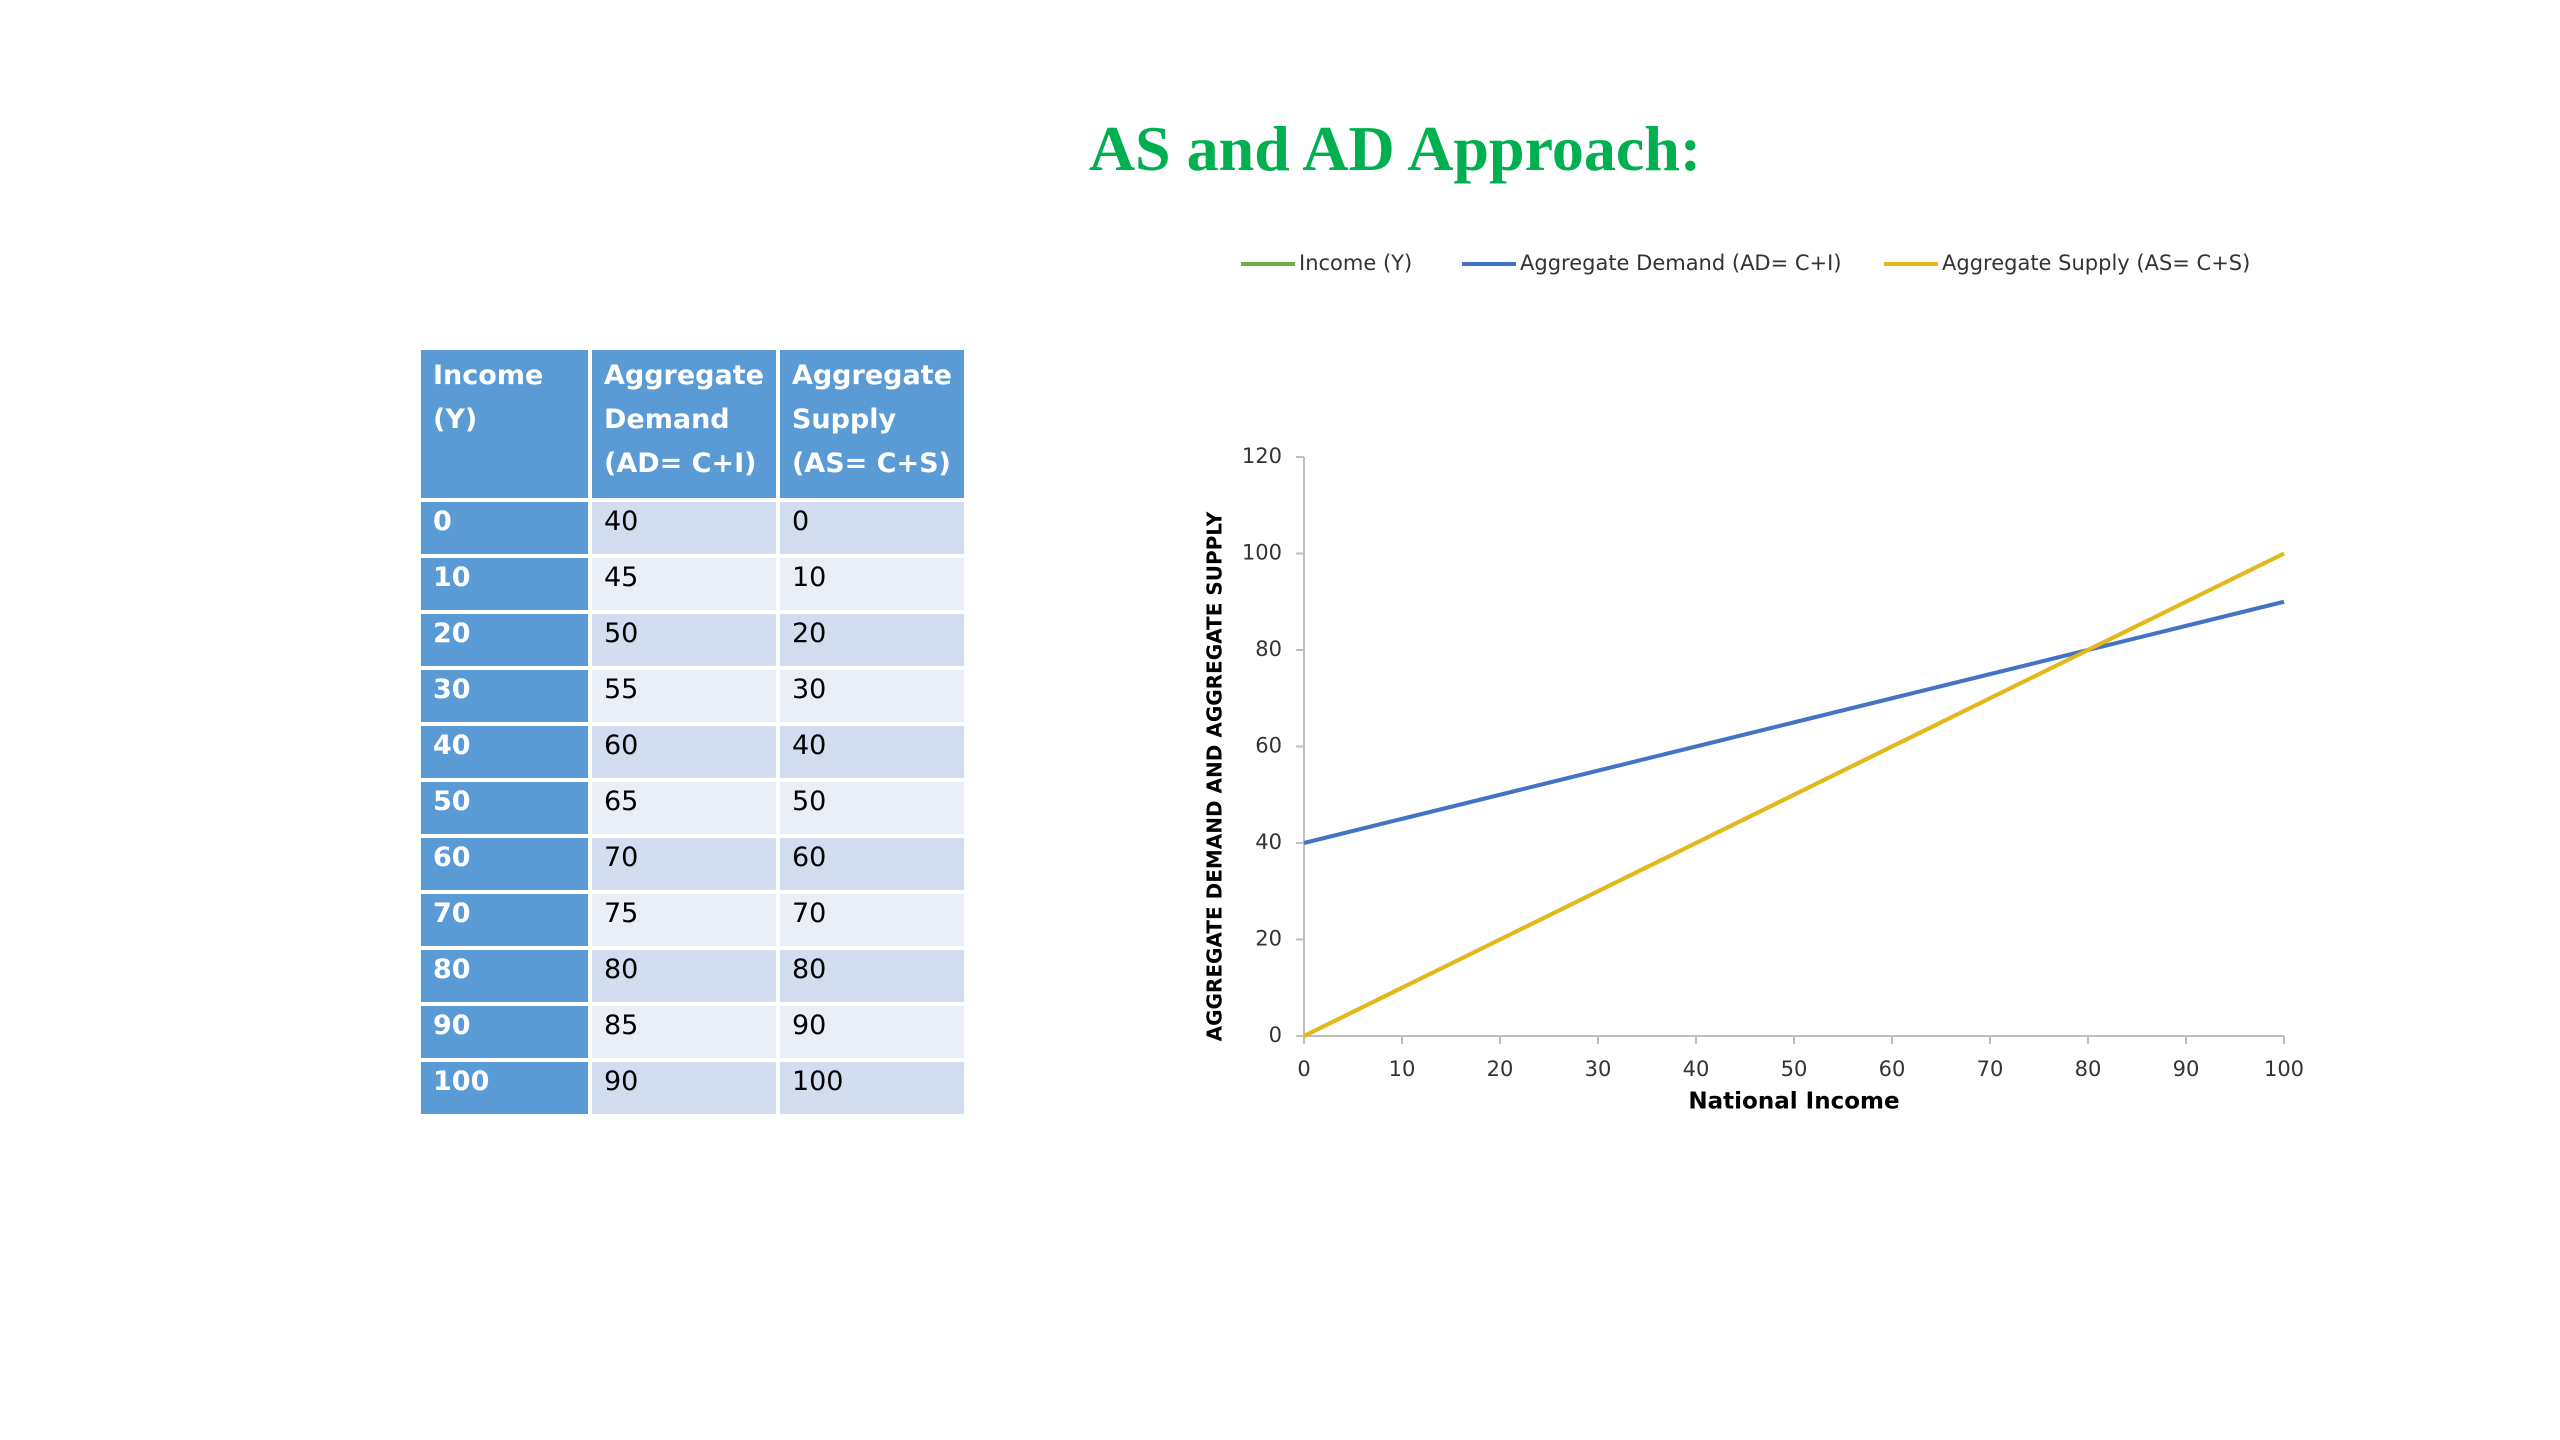  I want to click on table-row: 50 65 50, so click(692, 808).